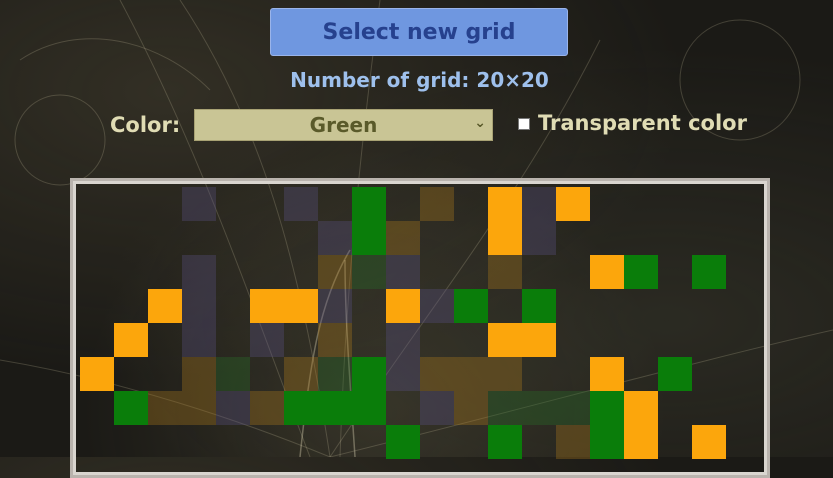 This screenshot has height=478, width=833. What do you see at coordinates (642, 123) in the screenshot?
I see `transparent-color-label: Transparent color` at bounding box center [642, 123].